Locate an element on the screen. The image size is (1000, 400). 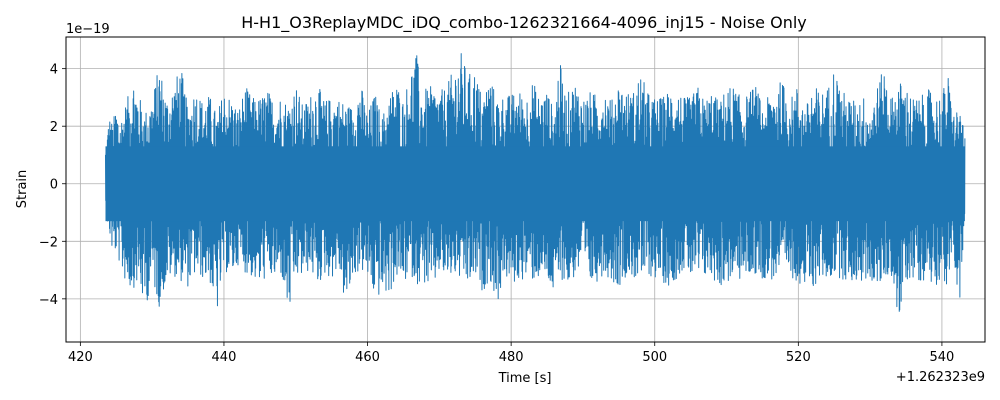
y-tick-label: 4 is located at coordinates (54, 70).